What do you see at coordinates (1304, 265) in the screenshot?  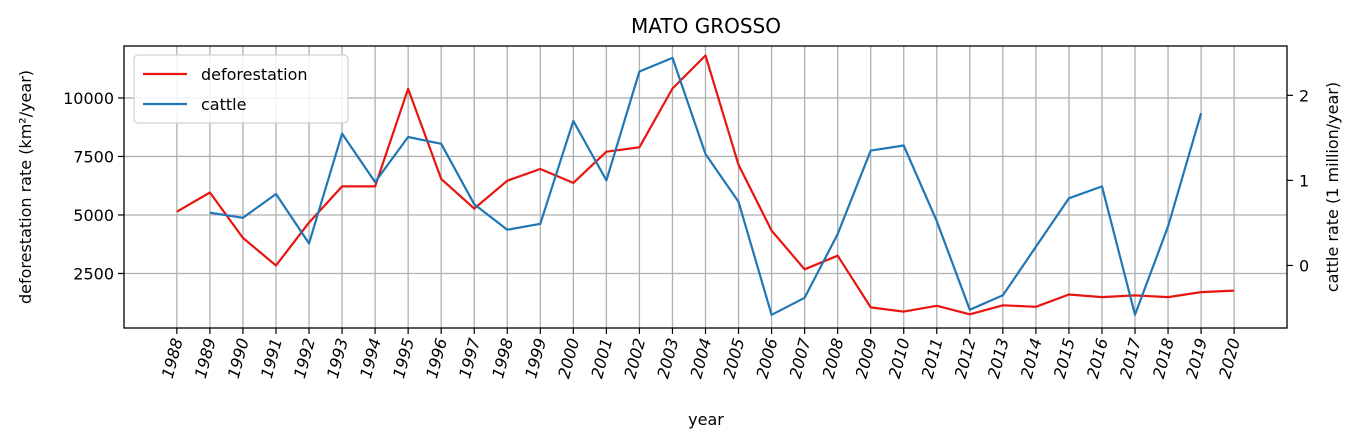 I see `y2-tick-label: 0` at bounding box center [1304, 265].